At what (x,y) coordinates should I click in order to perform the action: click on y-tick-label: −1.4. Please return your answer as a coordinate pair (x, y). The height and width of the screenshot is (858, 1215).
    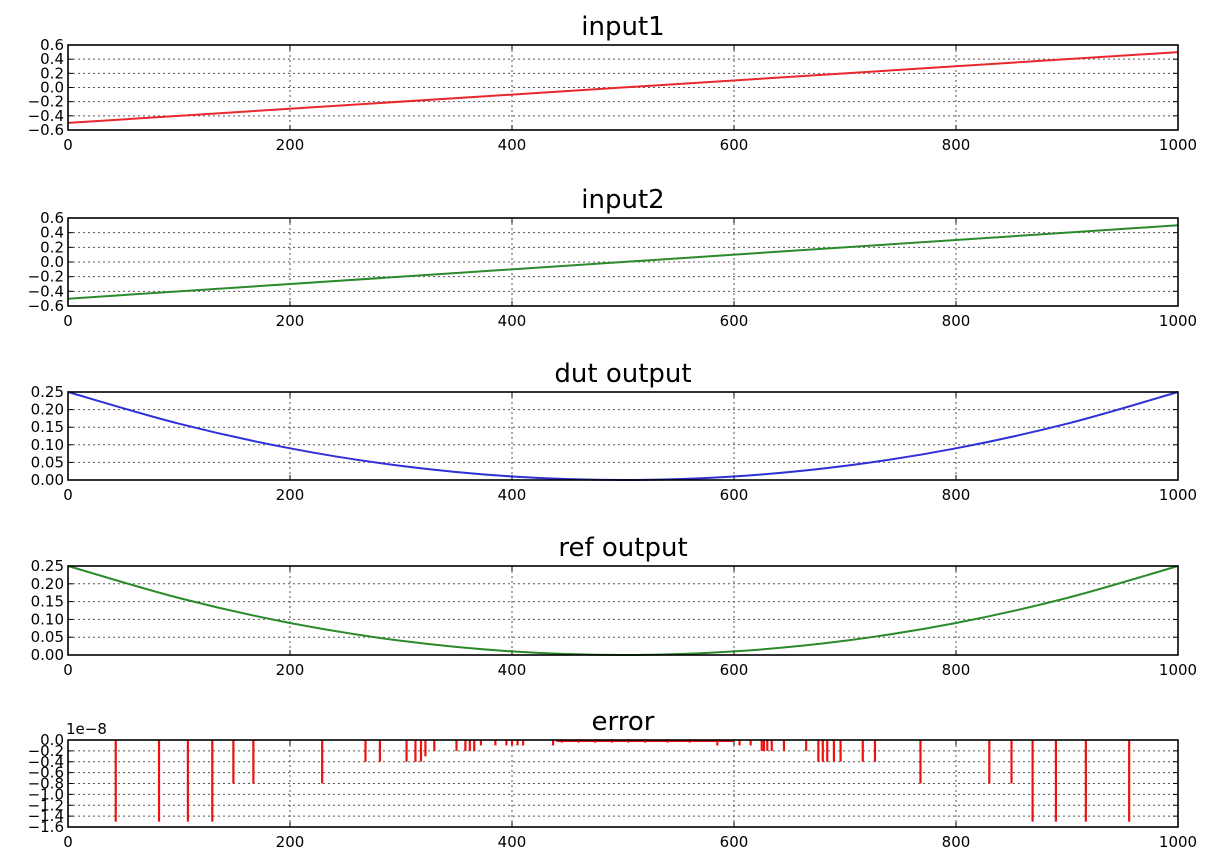
    Looking at the image, I should click on (46, 816).